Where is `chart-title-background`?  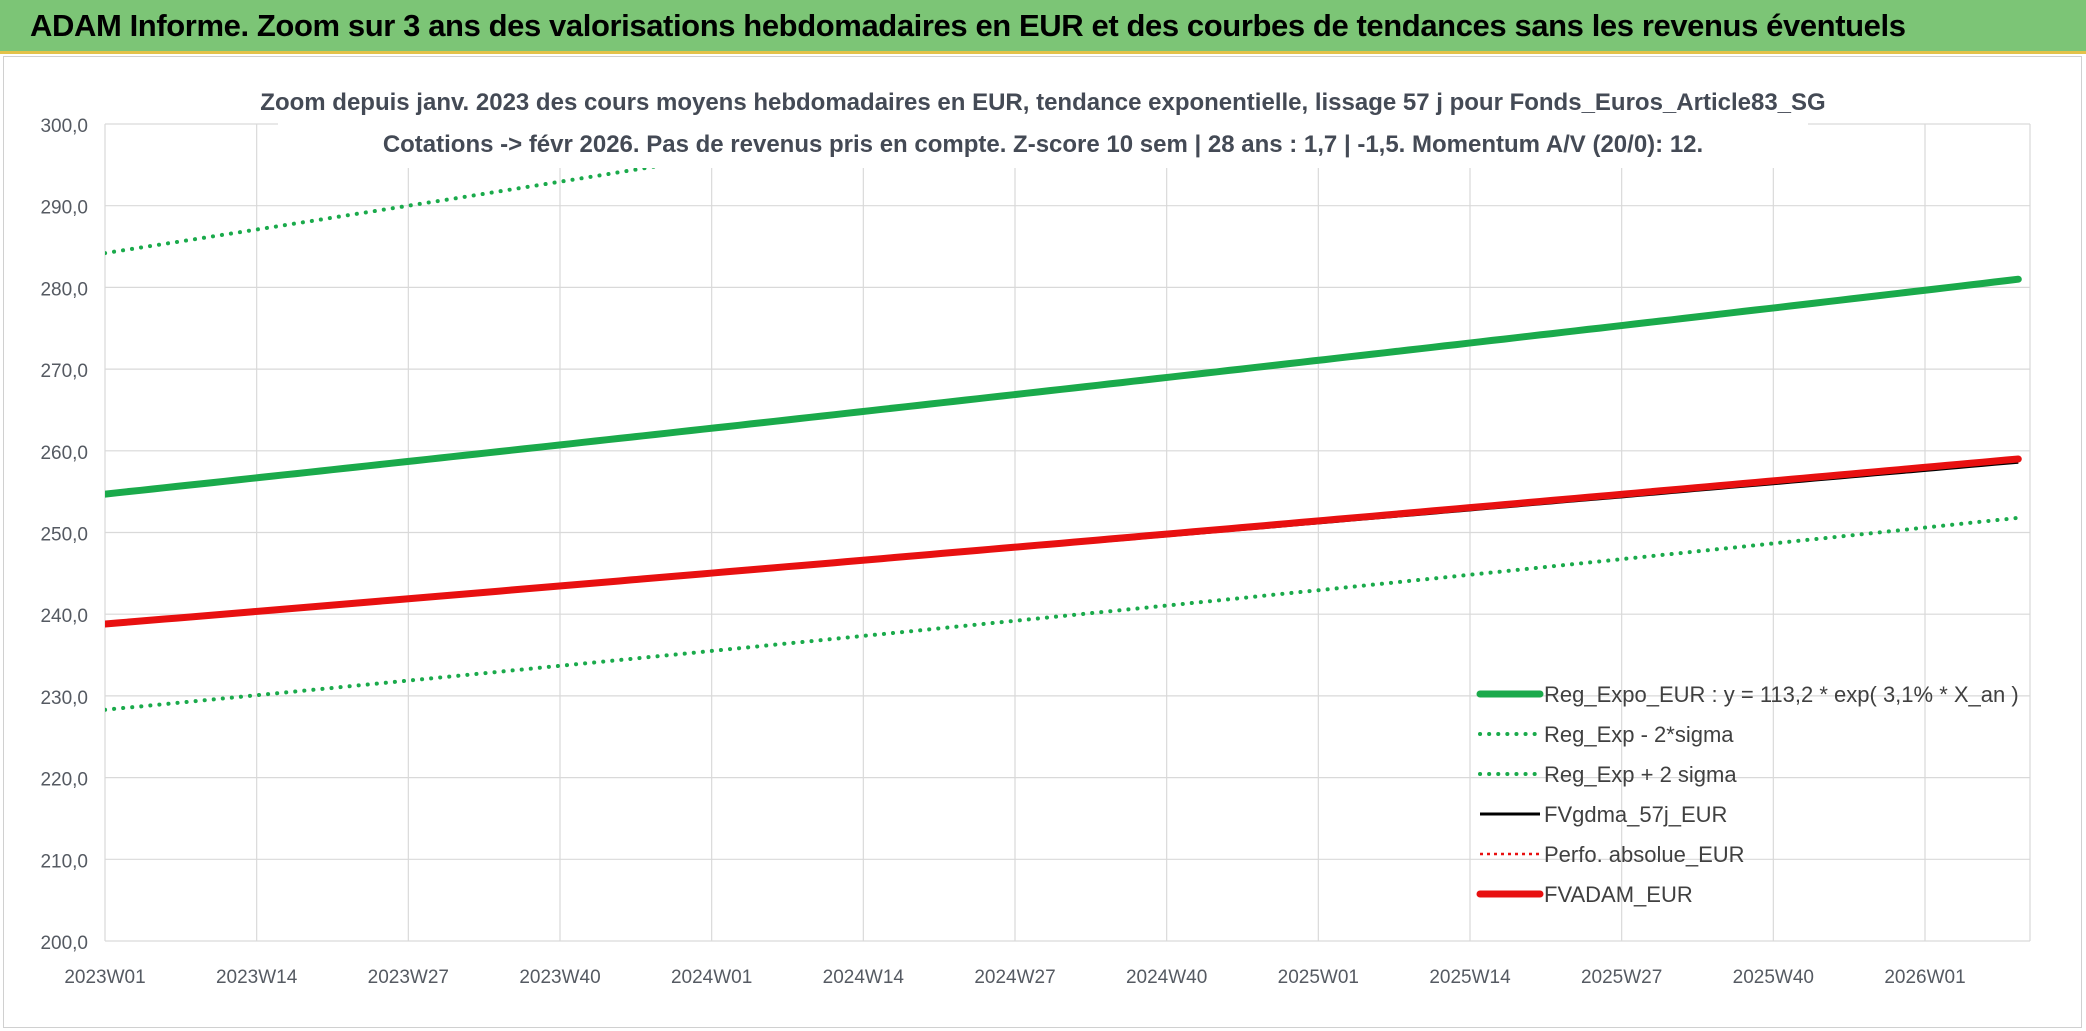
chart-title-background is located at coordinates (1043, 122).